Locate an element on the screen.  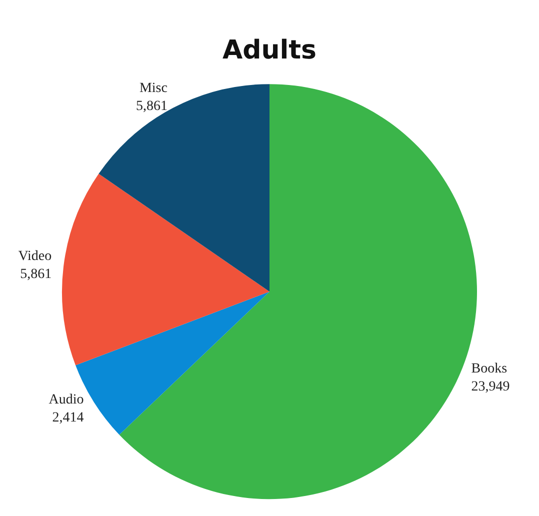
slice-label: Misc is located at coordinates (153, 88).